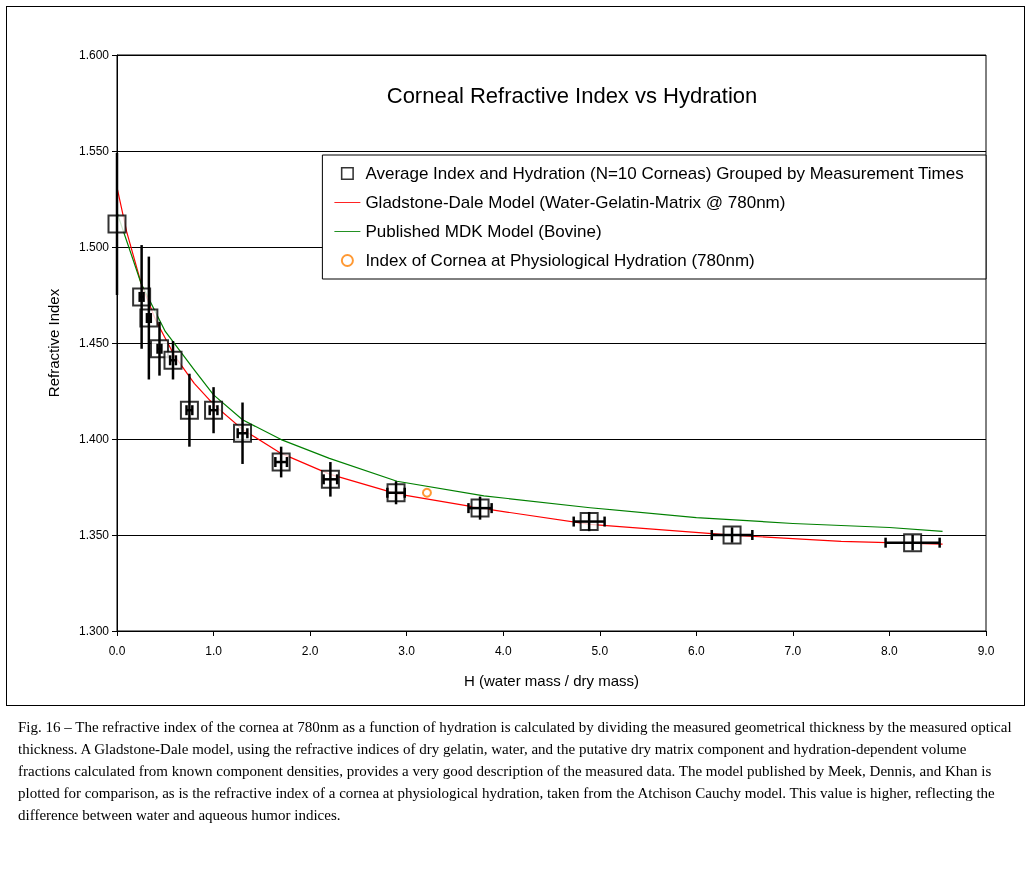 The image size is (1031, 894). What do you see at coordinates (515, 771) in the screenshot?
I see `caption: Fig. 16 – The refractive index of the cornea at 780nm as a function of hydration is calculated by dividing the measured geometrical thickness by the measured optical thickness. A Gladstone-Dale model, using the refractive indices of dry gelatin, water, and the putative dry matrix component and hydration-dependent volume fractions calculated from known component densities, provides a very good description of the measured data. The model published by Meek, Dennis, and Khan is plotted for comparison, as is the refractive index of a cornea at physiological hydration, taken from the Atchison Cauchy model. This value is higher, reflecting the difference between water and aqueous humor indices.` at bounding box center [515, 771].